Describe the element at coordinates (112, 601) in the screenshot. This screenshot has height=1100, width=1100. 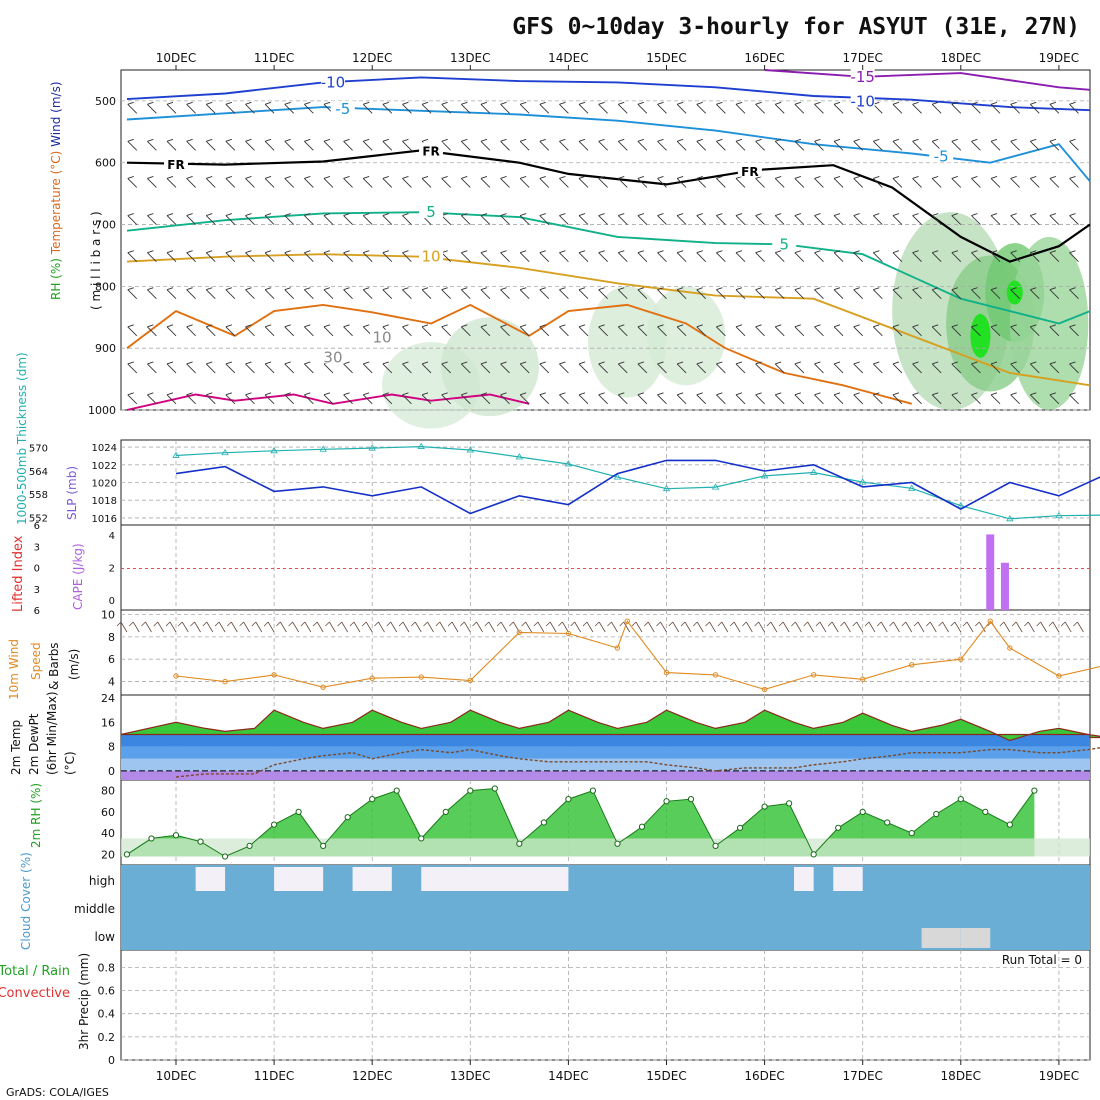
I see `cape-tick-label: 0` at that location.